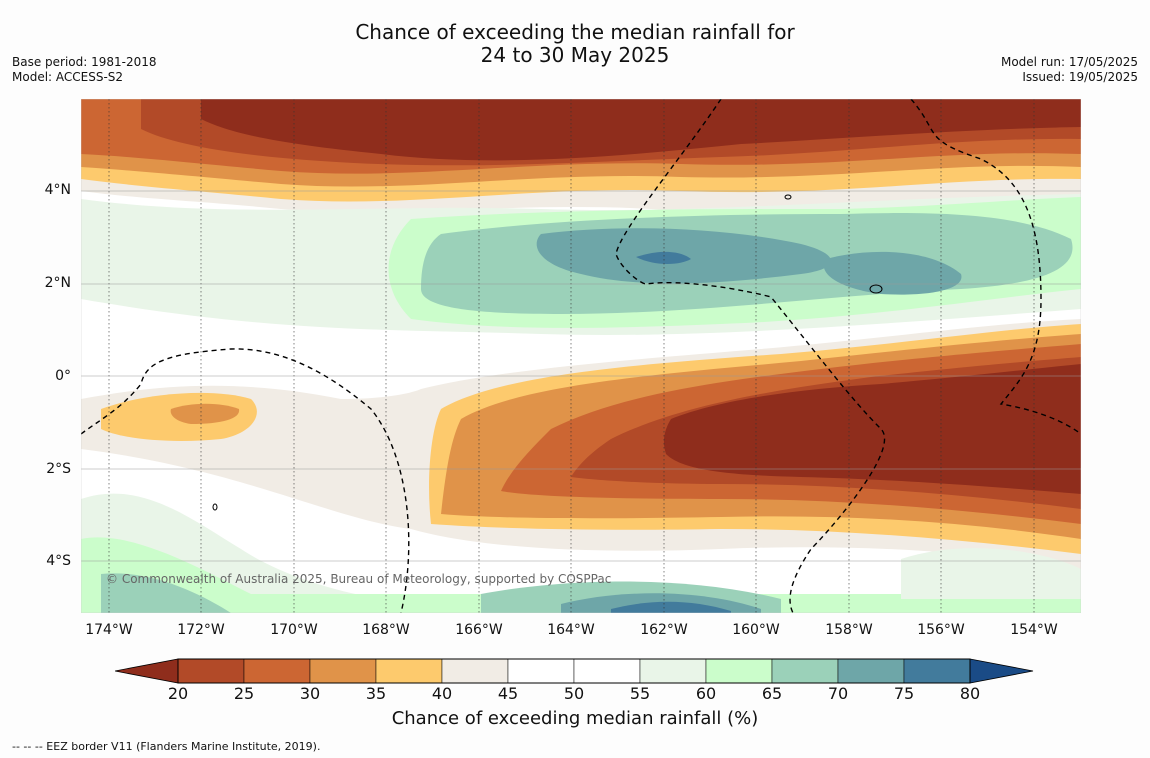 This screenshot has height=758, width=1150. I want to click on colorbar-tick-label: 35, so click(376, 693).